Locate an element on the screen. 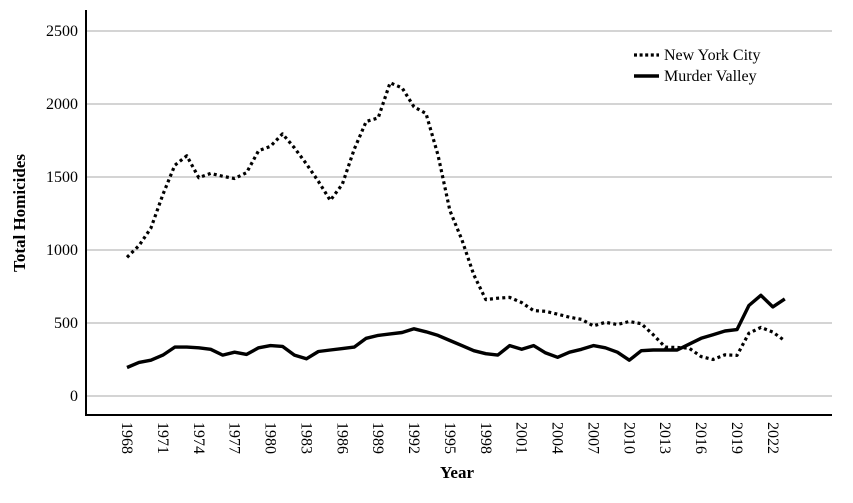  y-tick-1500: 1500 is located at coordinates (62, 177).